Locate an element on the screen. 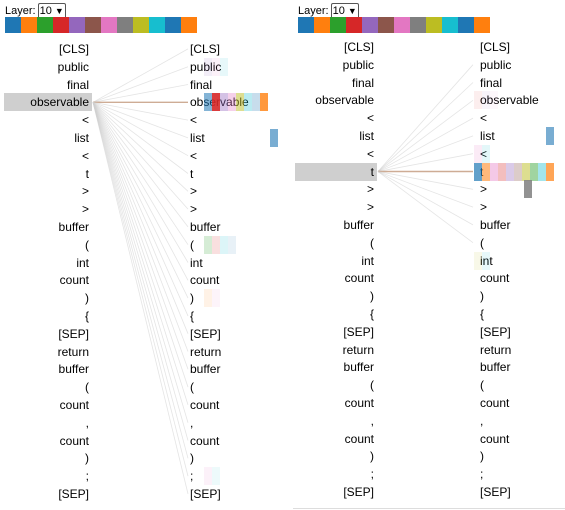 The height and width of the screenshot is (510, 565). target-token: list is located at coordinates (487, 136).